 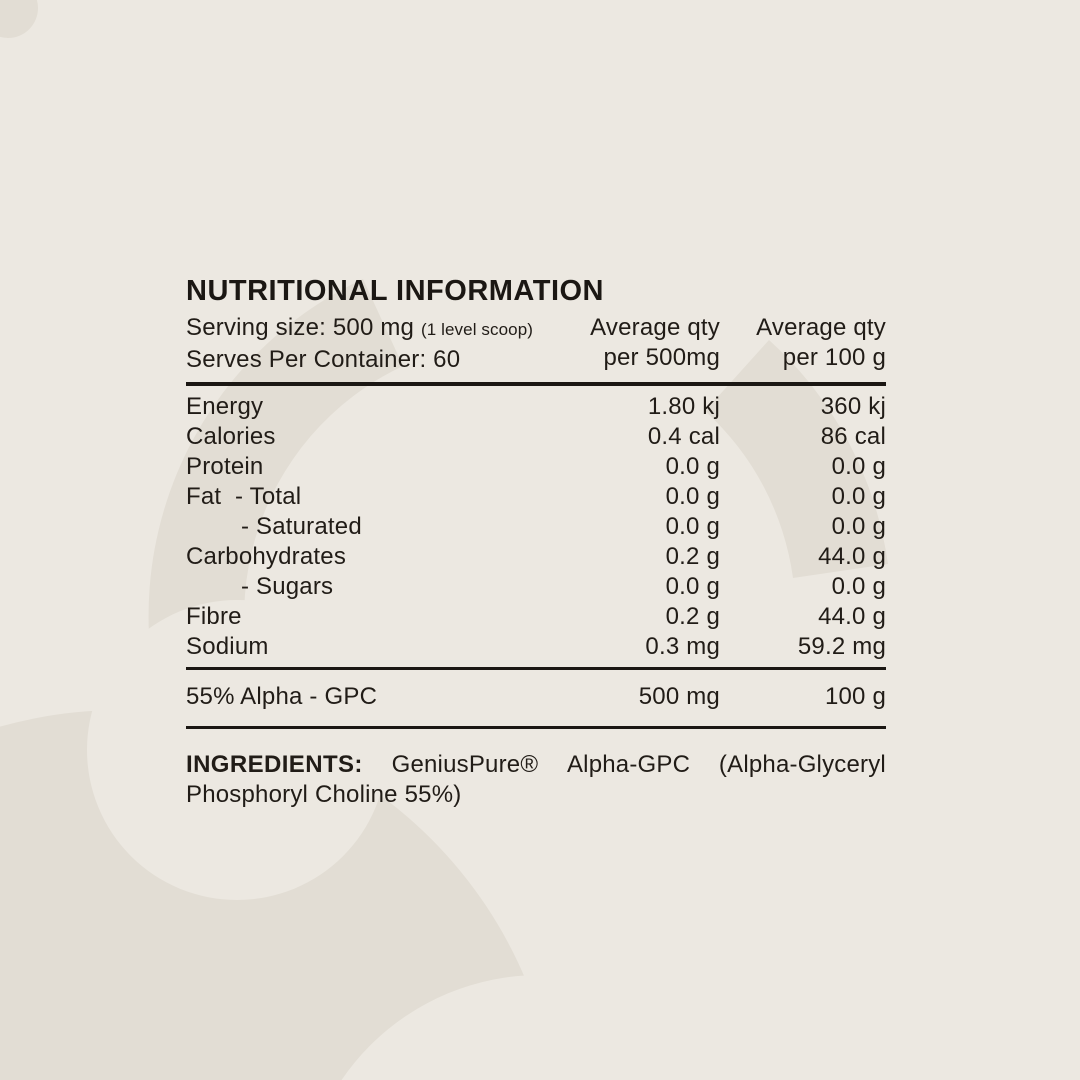 What do you see at coordinates (683, 436) in the screenshot?
I see `qty-per-500mg: 0.4 cal` at bounding box center [683, 436].